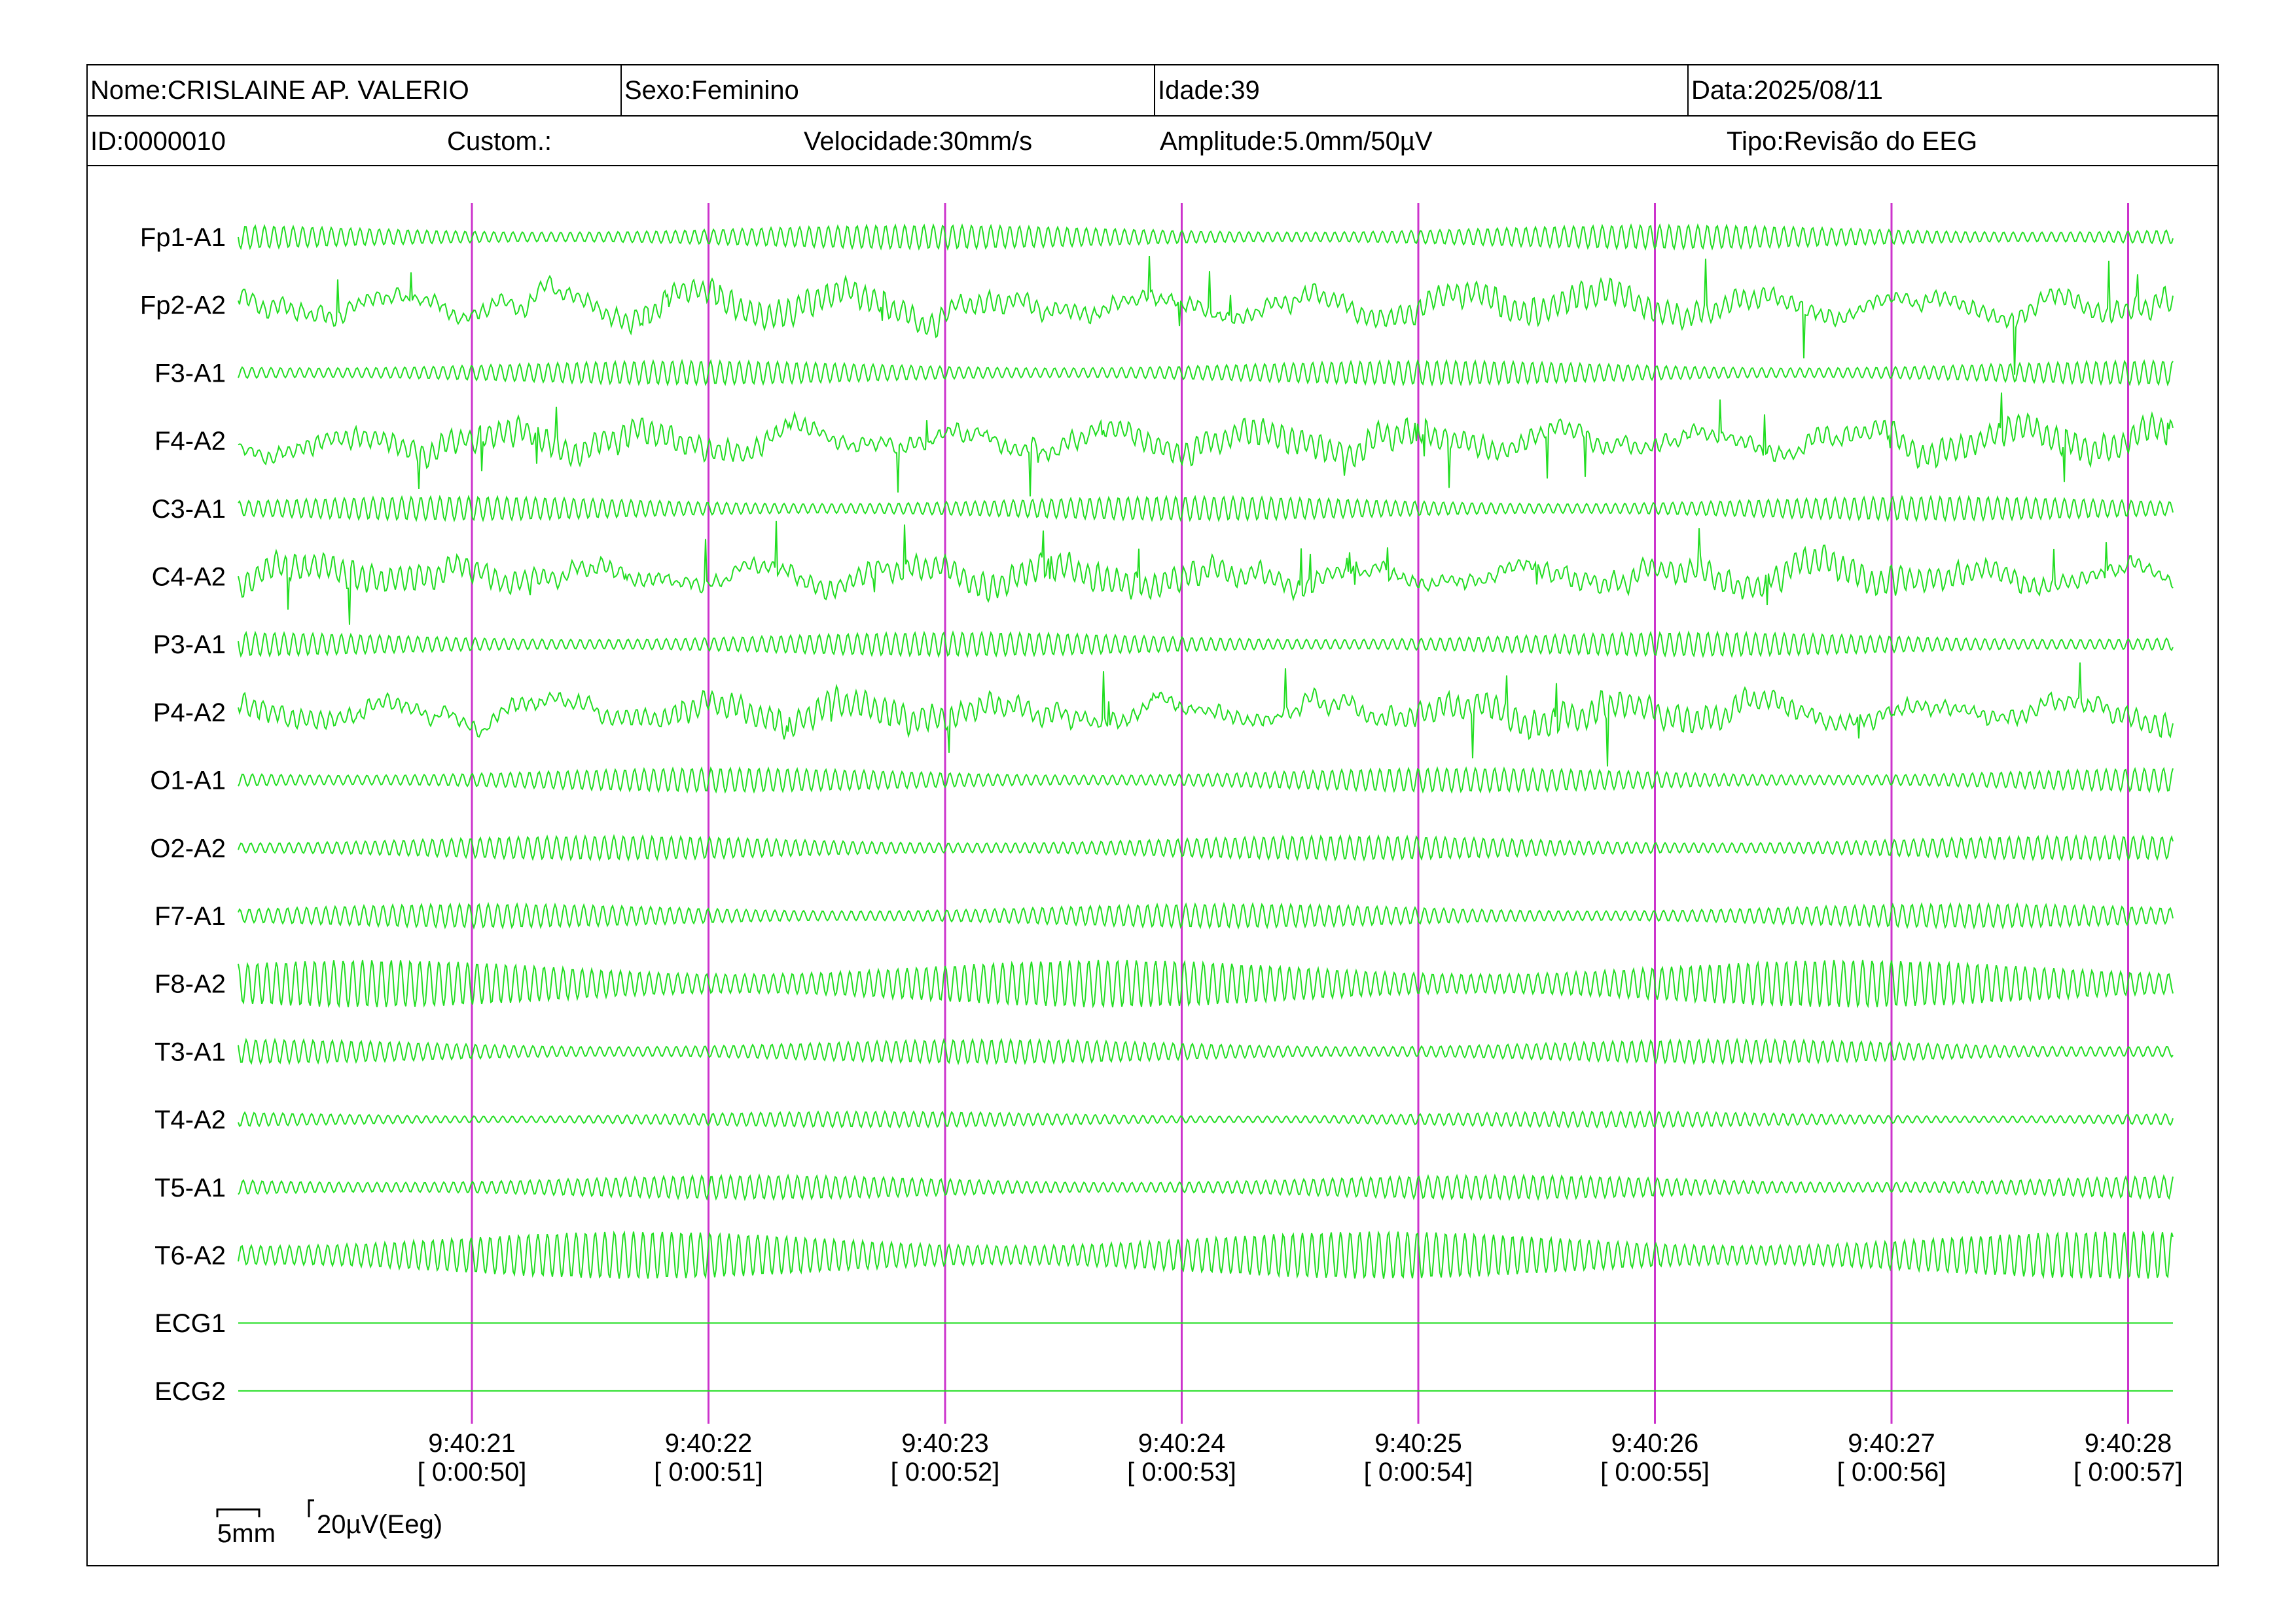 This screenshot has width=2296, height=1624. What do you see at coordinates (190, 373) in the screenshot?
I see `channel-label: F3-A1` at bounding box center [190, 373].